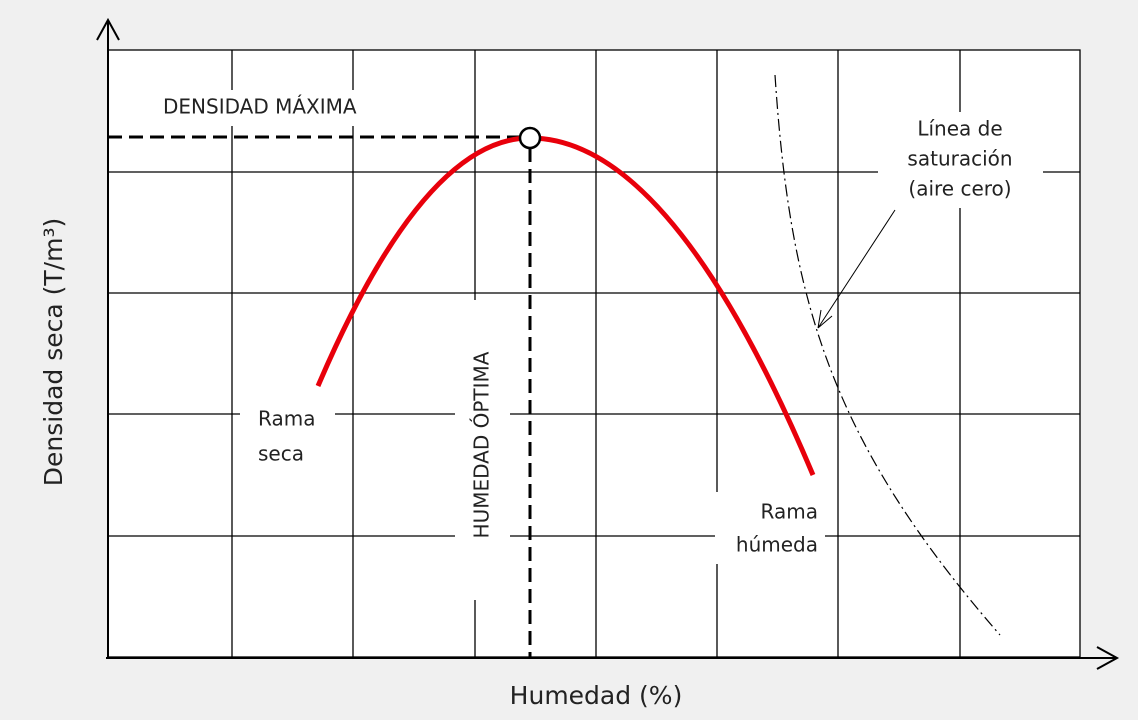 The image size is (1138, 720). Describe the element at coordinates (856, 269) in the screenshot. I see `saturation-arrow` at that location.